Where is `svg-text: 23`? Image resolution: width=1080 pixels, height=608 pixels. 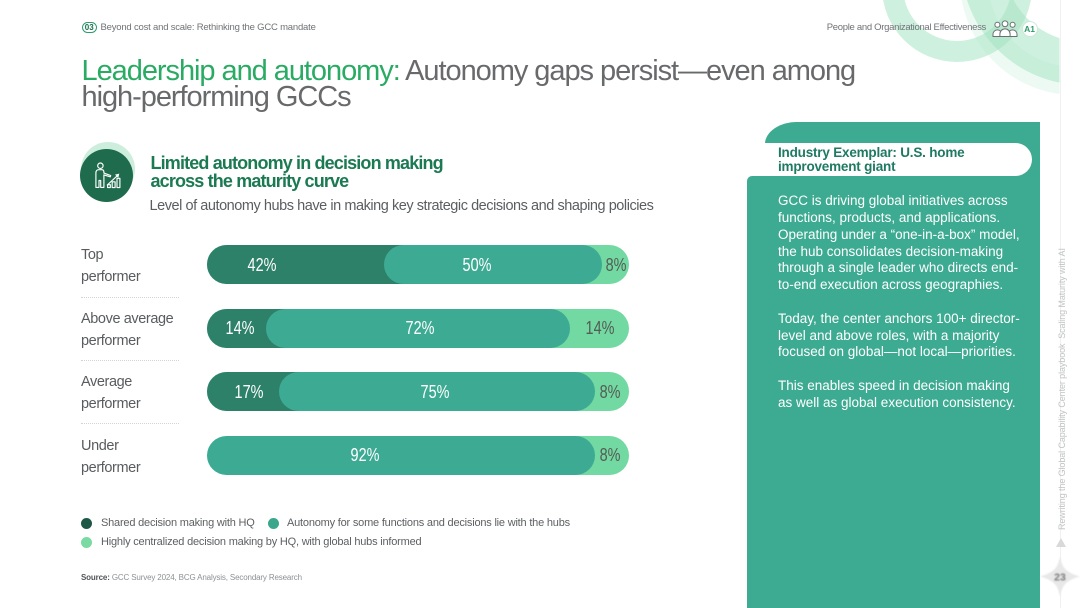
svg-text: 23 is located at coordinates (1060, 578).